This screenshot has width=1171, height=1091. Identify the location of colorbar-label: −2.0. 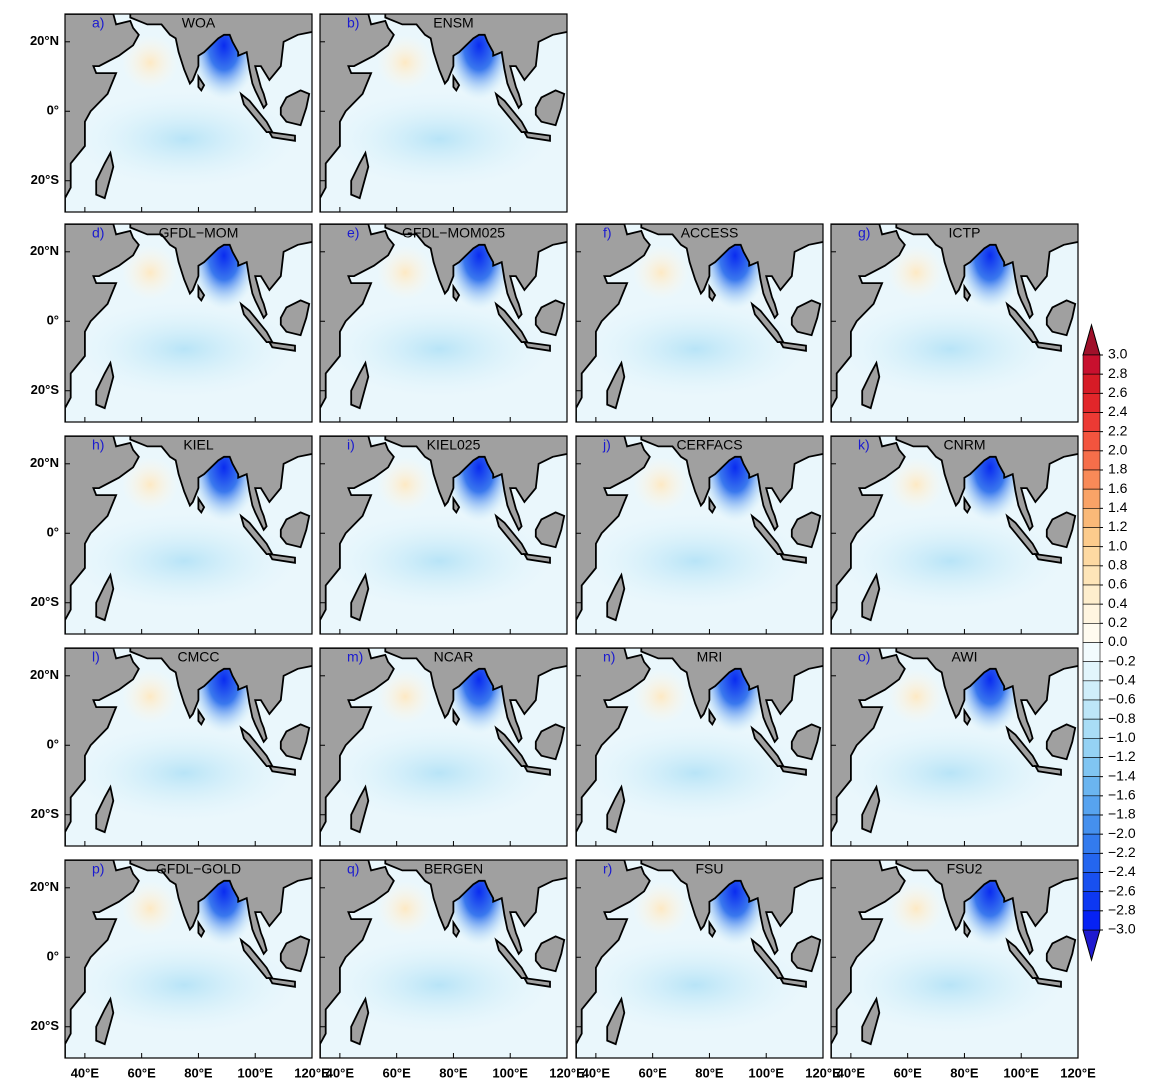
(1122, 833).